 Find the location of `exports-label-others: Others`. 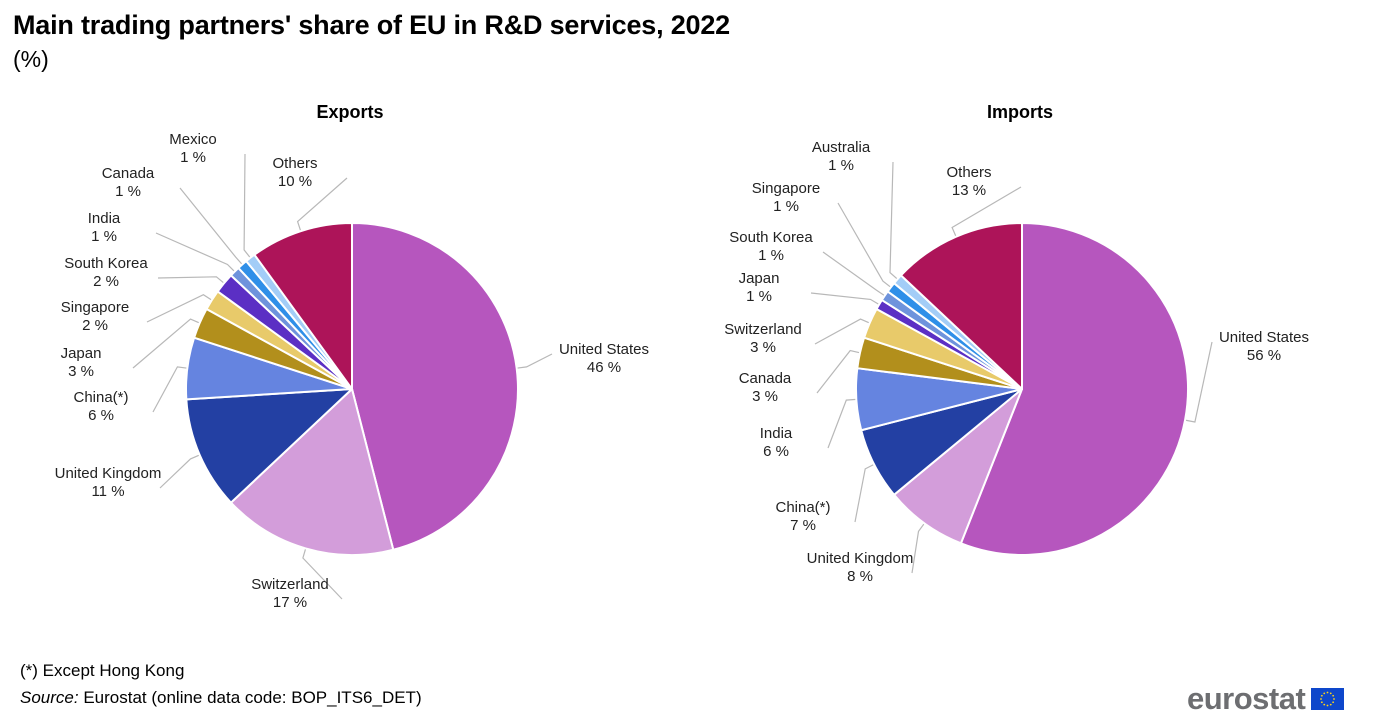

exports-label-others: Others is located at coordinates (294, 163).